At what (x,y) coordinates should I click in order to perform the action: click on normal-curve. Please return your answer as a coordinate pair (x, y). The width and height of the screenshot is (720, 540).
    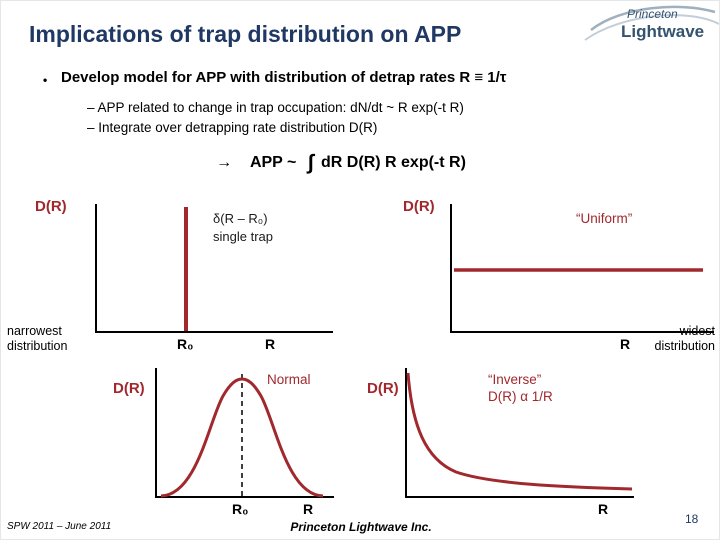
    Looking at the image, I should click on (242, 437).